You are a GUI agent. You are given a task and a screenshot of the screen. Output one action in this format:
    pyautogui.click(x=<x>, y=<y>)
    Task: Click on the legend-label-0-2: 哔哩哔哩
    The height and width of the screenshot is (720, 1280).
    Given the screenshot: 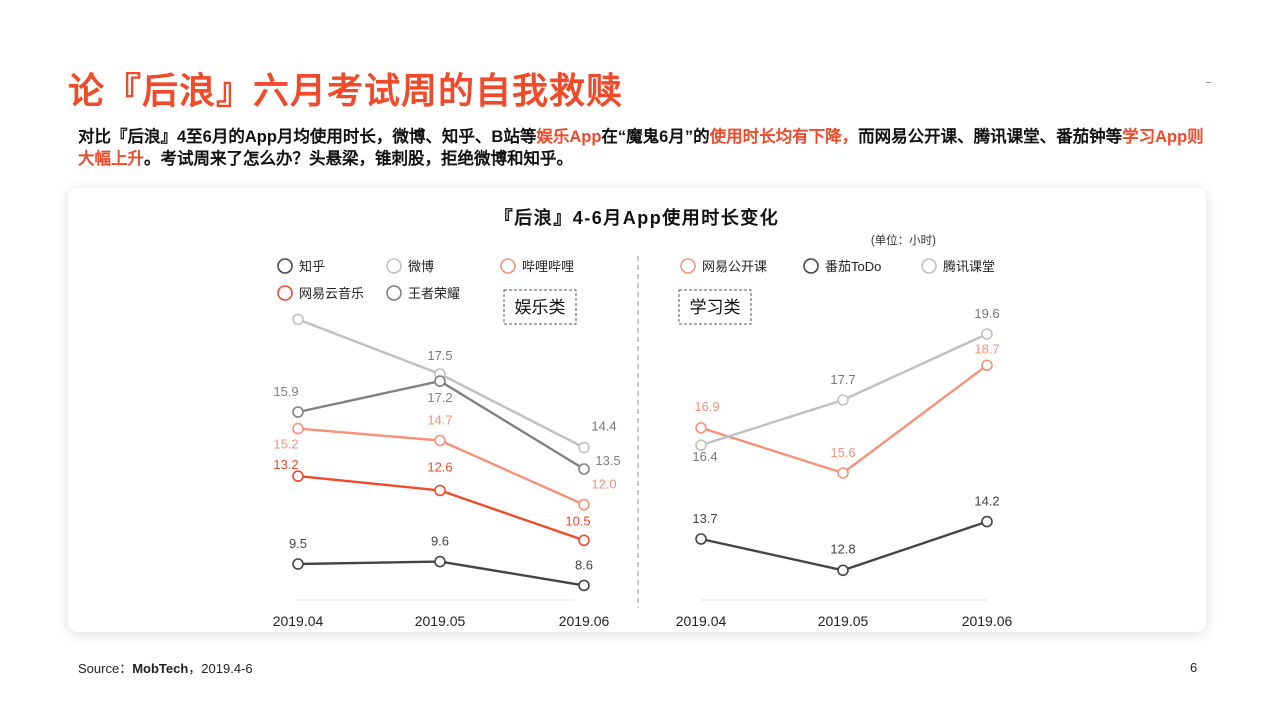 What is the action you would take?
    pyautogui.click(x=548, y=266)
    